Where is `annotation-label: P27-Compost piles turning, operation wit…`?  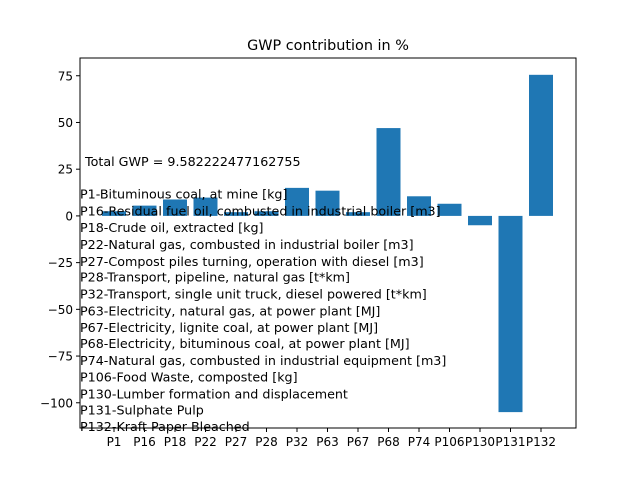
annotation-label: P27-Compost piles turning, operation wit… is located at coordinates (252, 261).